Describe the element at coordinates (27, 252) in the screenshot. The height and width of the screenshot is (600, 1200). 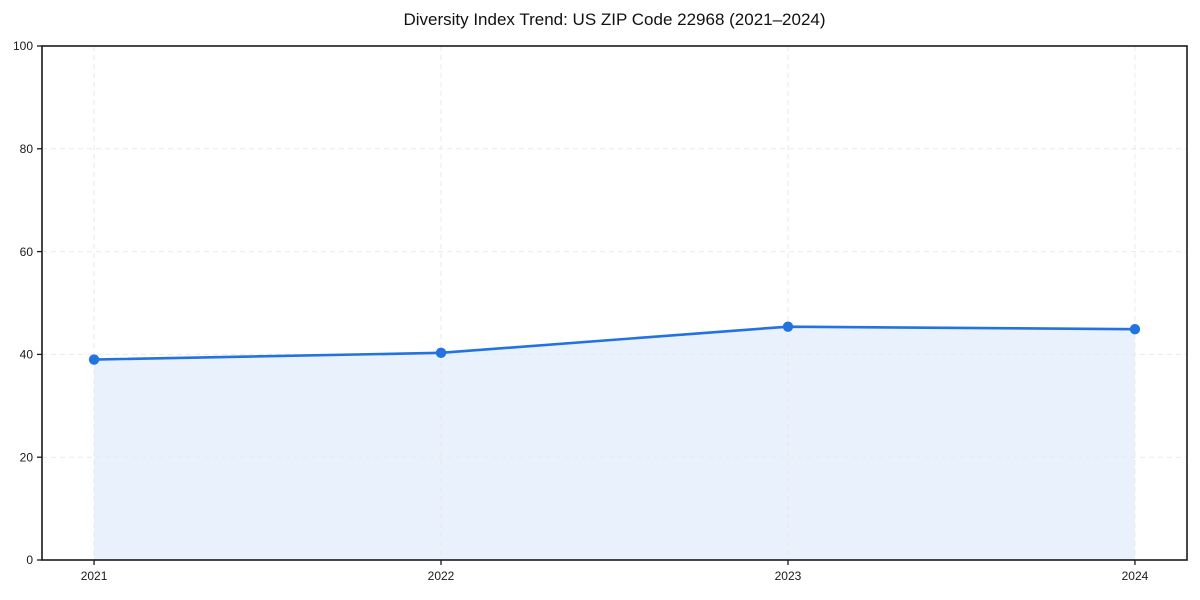
I see `y-tick-label-60: 60` at that location.